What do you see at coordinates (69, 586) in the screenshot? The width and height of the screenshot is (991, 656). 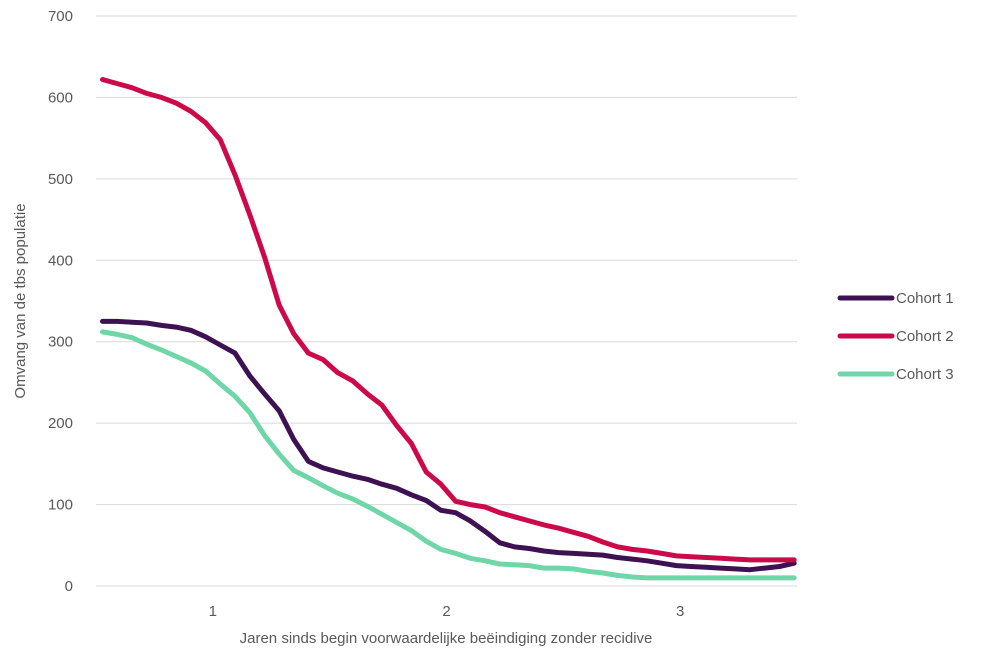 I see `y-tick-label: 0` at bounding box center [69, 586].